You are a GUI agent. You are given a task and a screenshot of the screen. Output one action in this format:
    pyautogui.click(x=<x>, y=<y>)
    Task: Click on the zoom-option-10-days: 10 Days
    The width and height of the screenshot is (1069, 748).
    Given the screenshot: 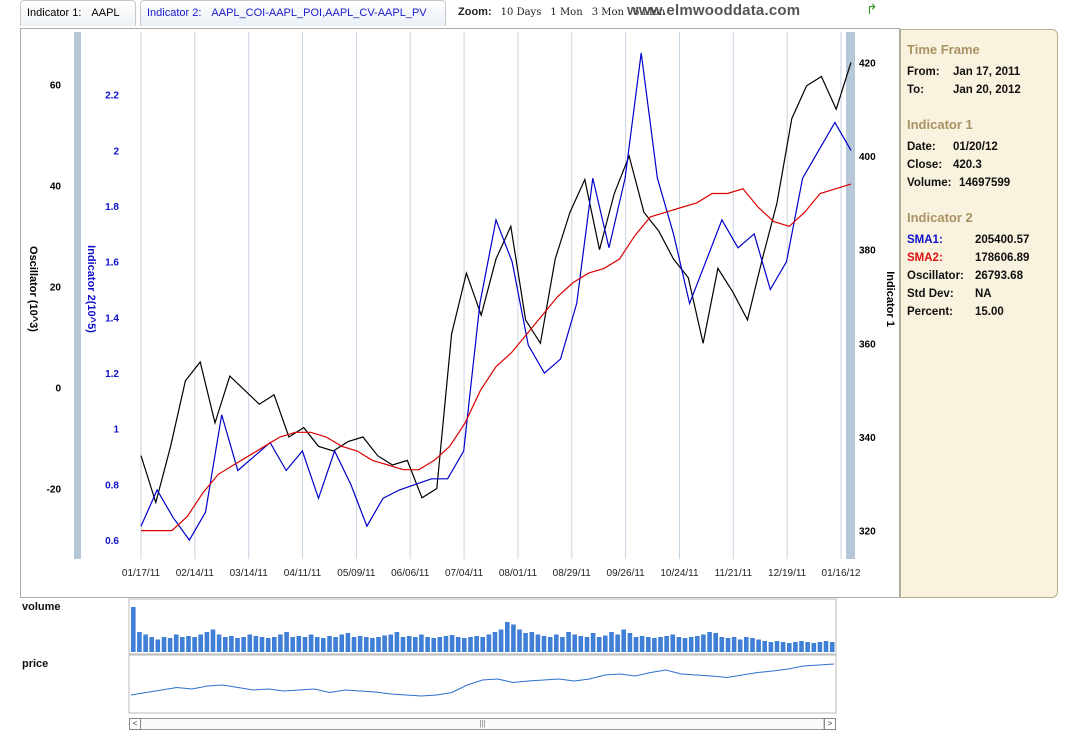 What is the action you would take?
    pyautogui.click(x=521, y=12)
    